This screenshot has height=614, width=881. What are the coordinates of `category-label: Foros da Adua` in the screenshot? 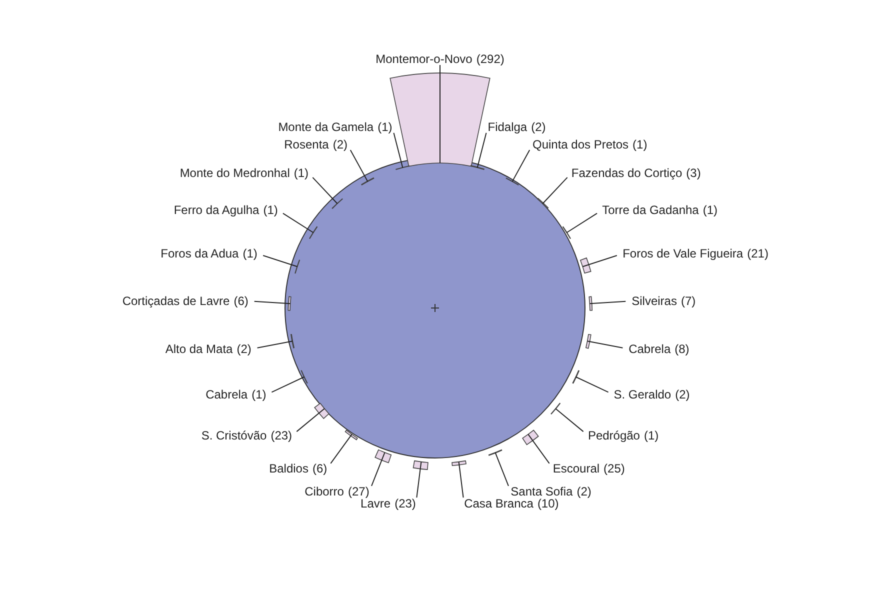 It's located at (200, 253).